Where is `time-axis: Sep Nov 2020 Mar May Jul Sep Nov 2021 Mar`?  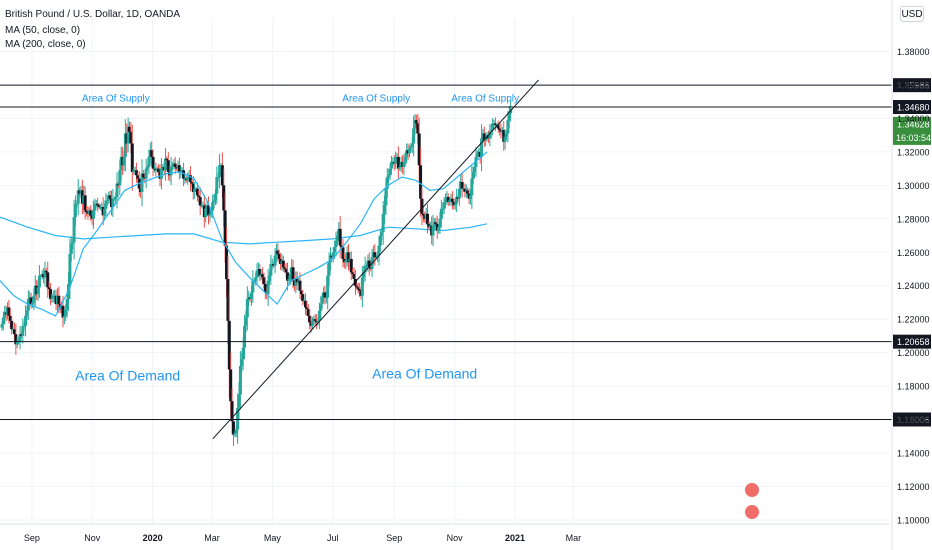
time-axis: Sep Nov 2020 Mar May Jul Sep Nov 2021 Mar is located at coordinates (445, 533).